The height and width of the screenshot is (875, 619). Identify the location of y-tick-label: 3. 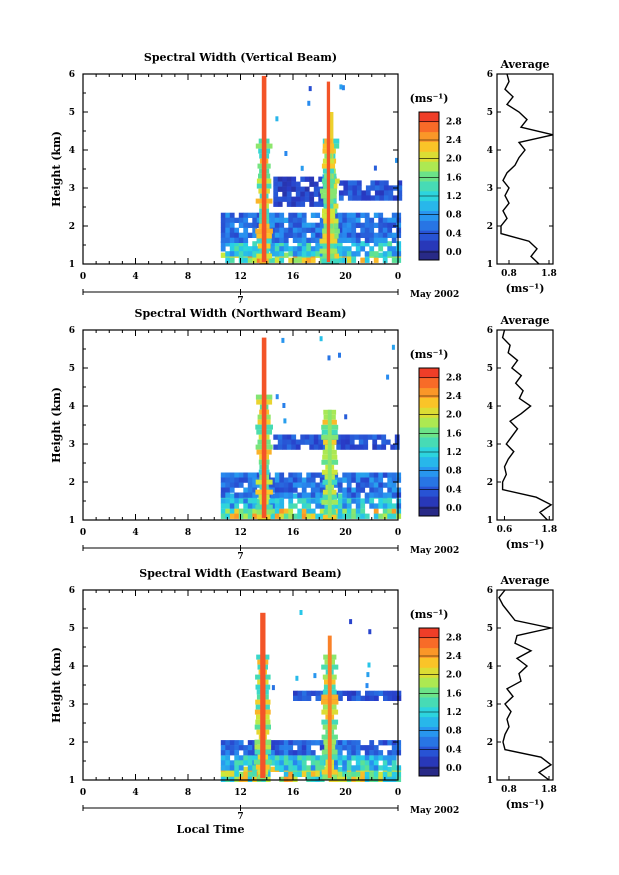
(72, 705).